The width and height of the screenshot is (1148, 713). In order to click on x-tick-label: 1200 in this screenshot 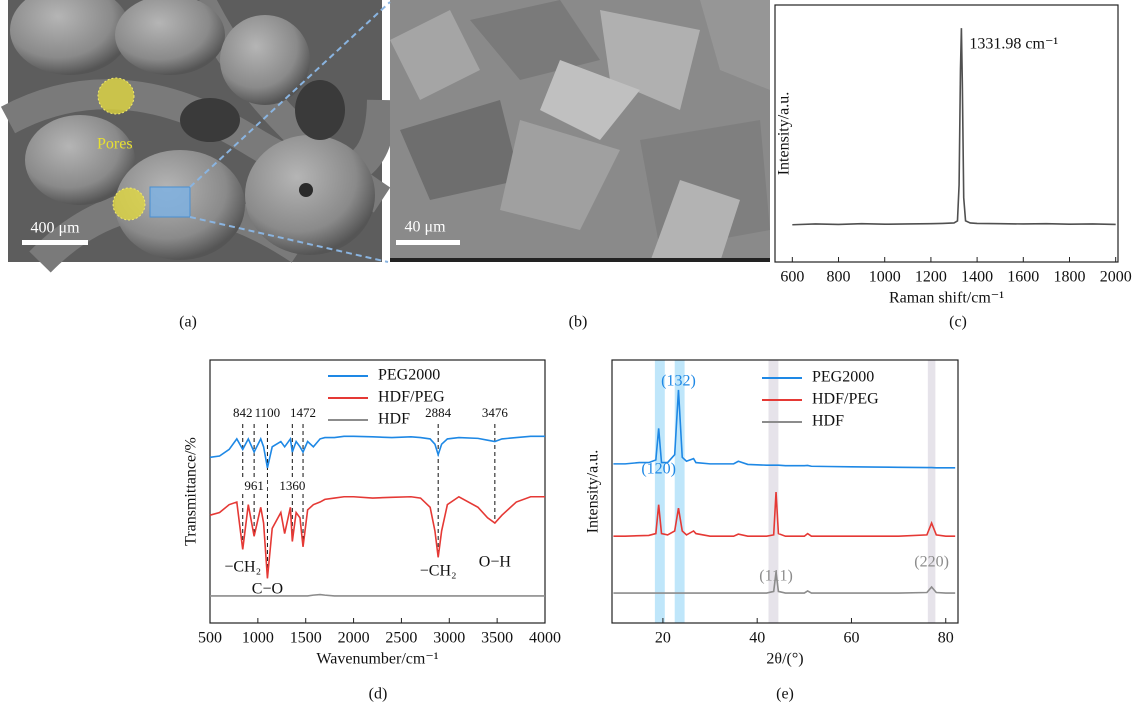, I will do `click(931, 277)`.